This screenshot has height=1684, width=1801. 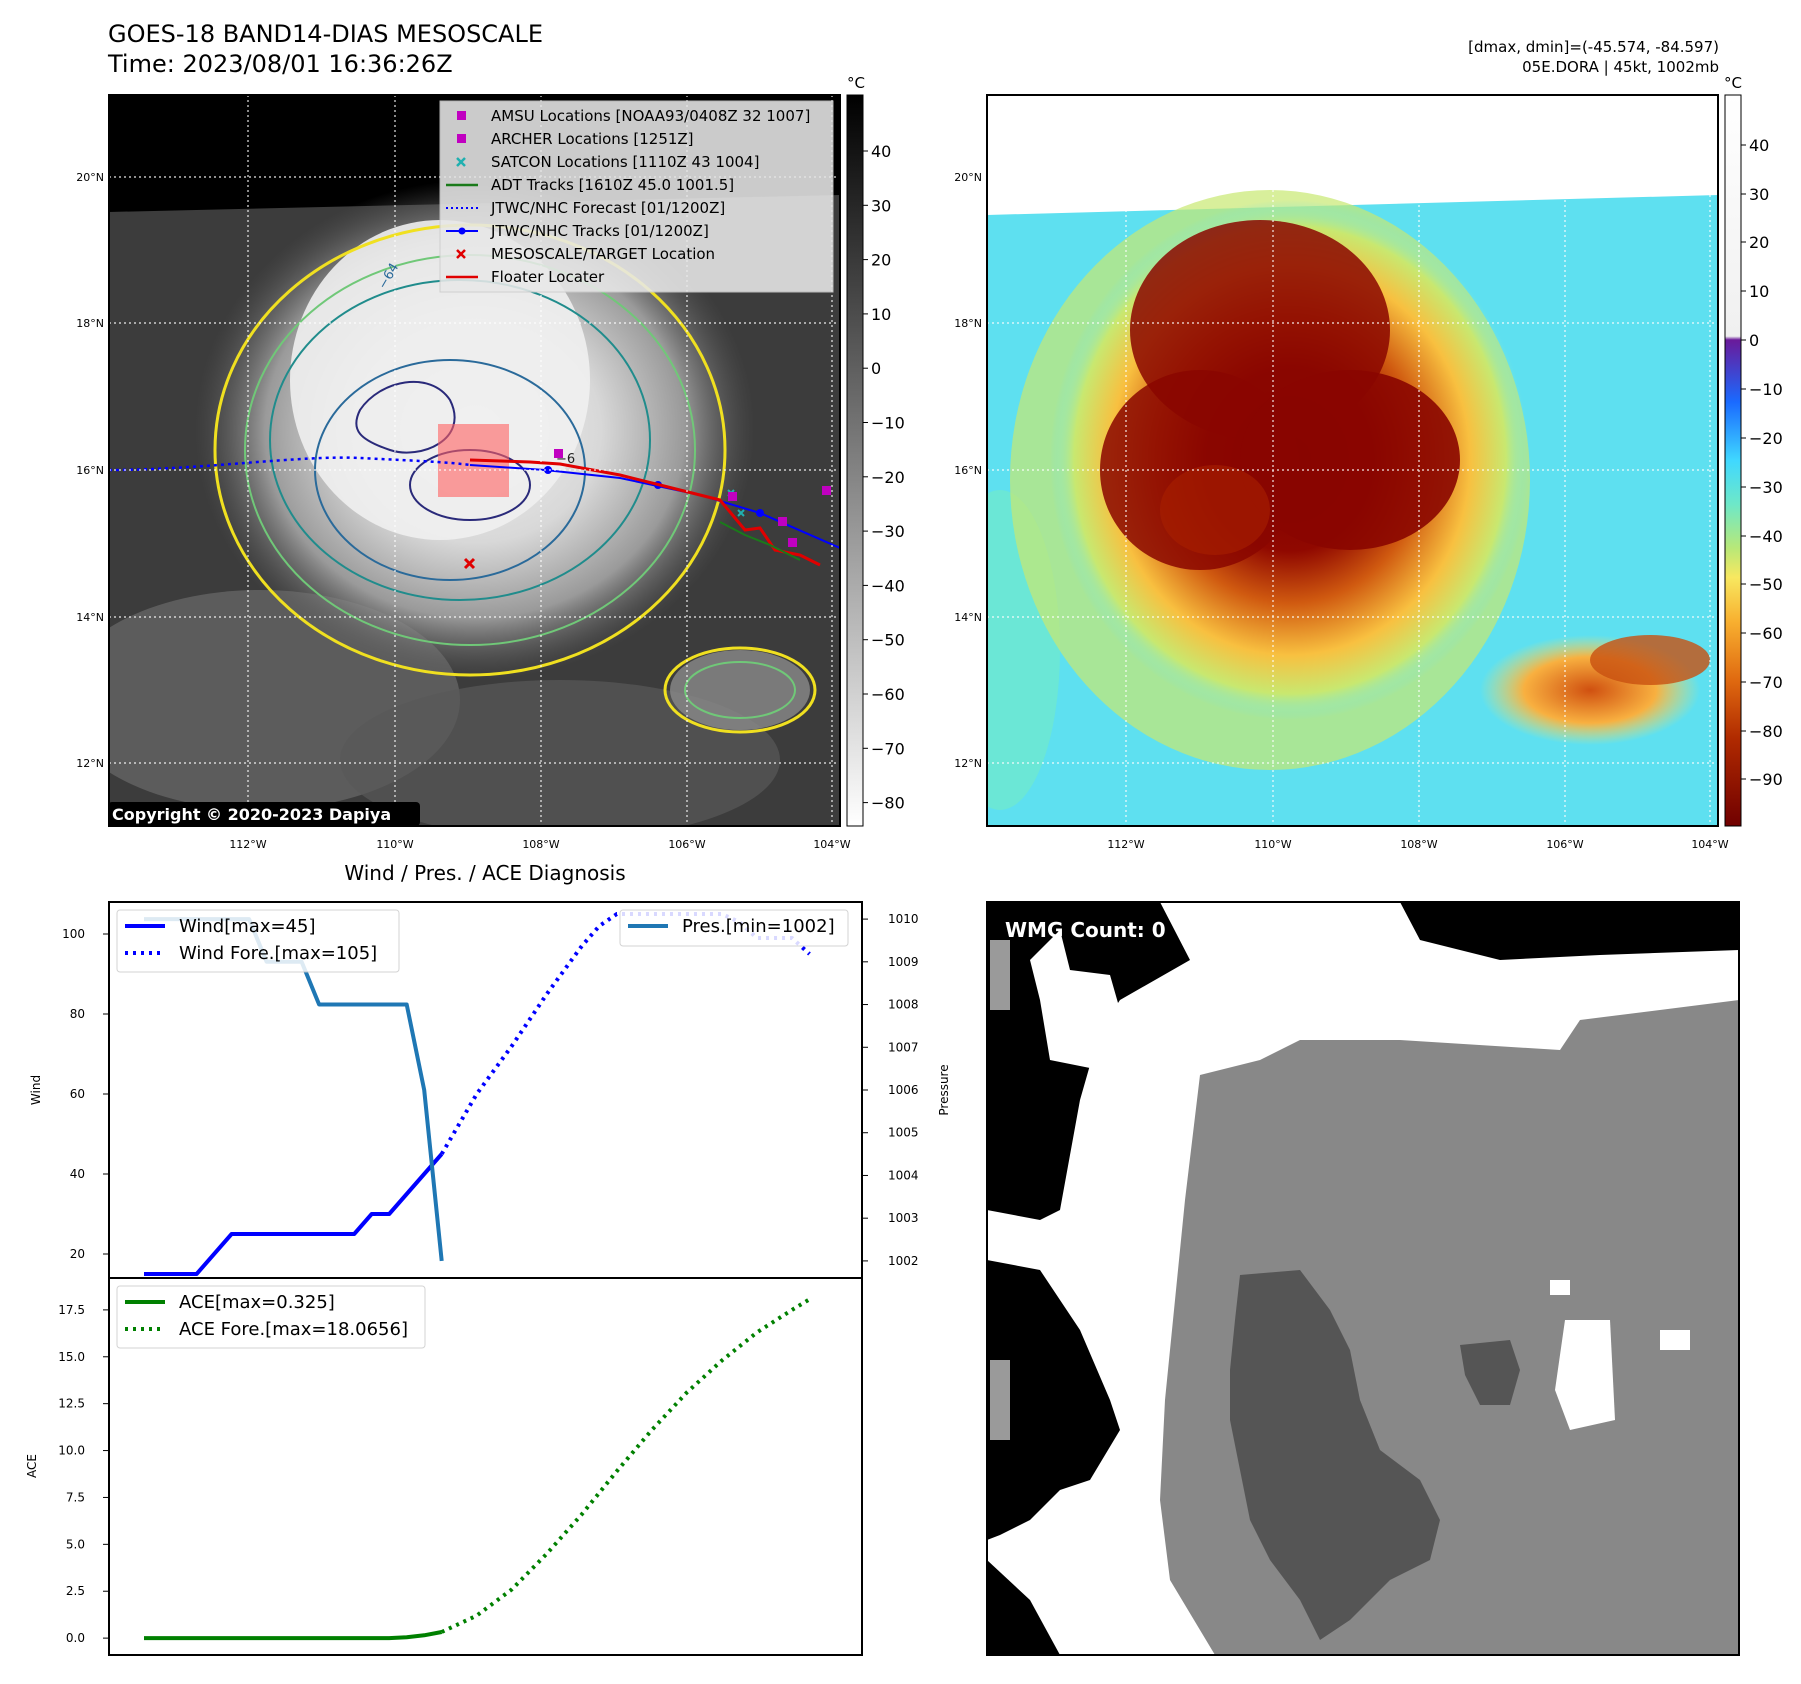 I want to click on y-tick-label: 80, so click(x=77, y=1014).